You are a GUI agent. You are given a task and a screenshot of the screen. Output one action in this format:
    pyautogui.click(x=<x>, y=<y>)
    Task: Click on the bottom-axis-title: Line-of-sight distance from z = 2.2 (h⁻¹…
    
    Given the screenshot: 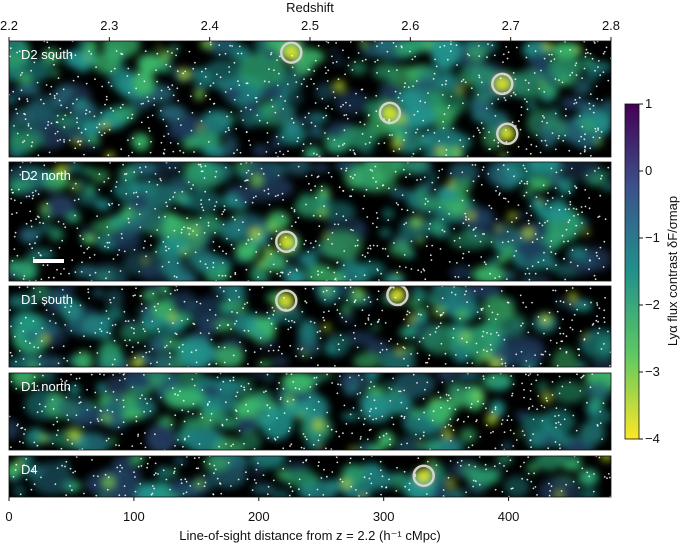 What is the action you would take?
    pyautogui.click(x=310, y=535)
    